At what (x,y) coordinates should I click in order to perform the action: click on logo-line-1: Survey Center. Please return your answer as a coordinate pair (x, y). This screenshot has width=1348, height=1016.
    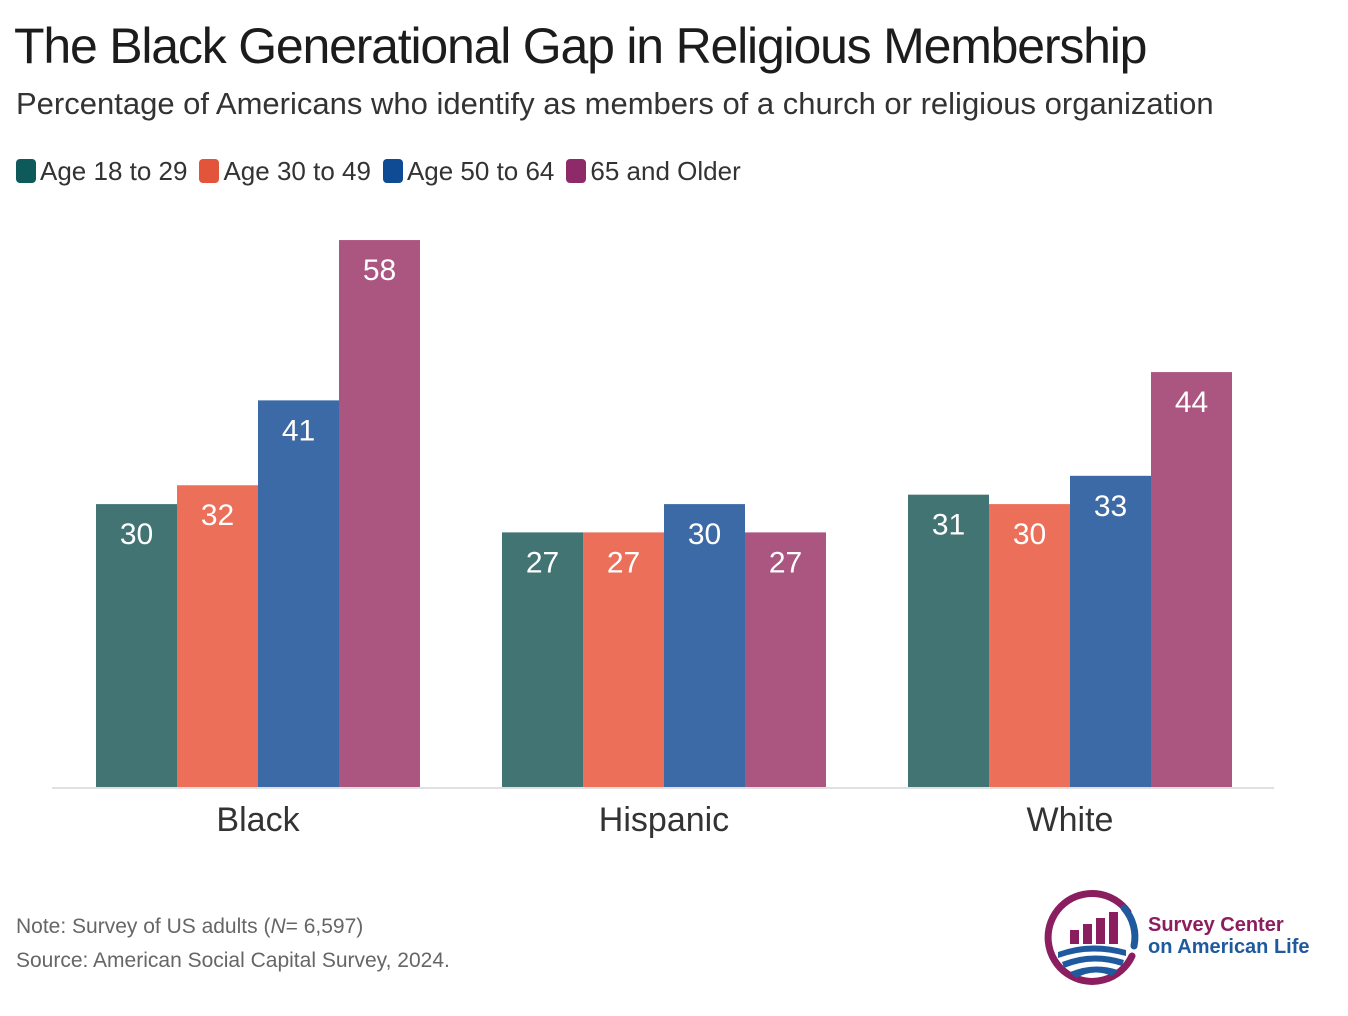
    Looking at the image, I should click on (1216, 925).